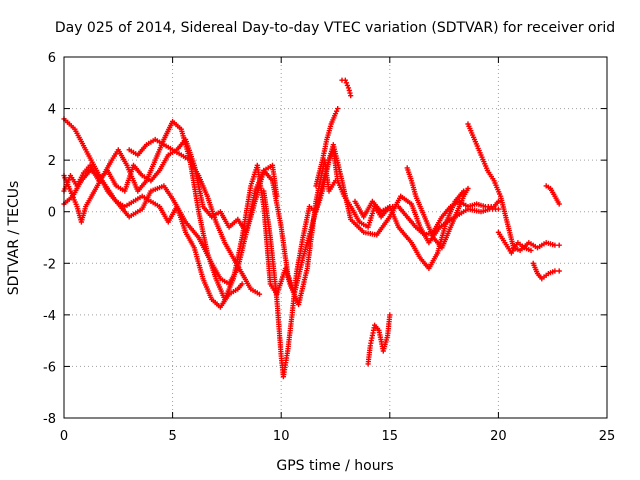  Describe the element at coordinates (390, 436) in the screenshot. I see `x-tick-label: 15` at that location.